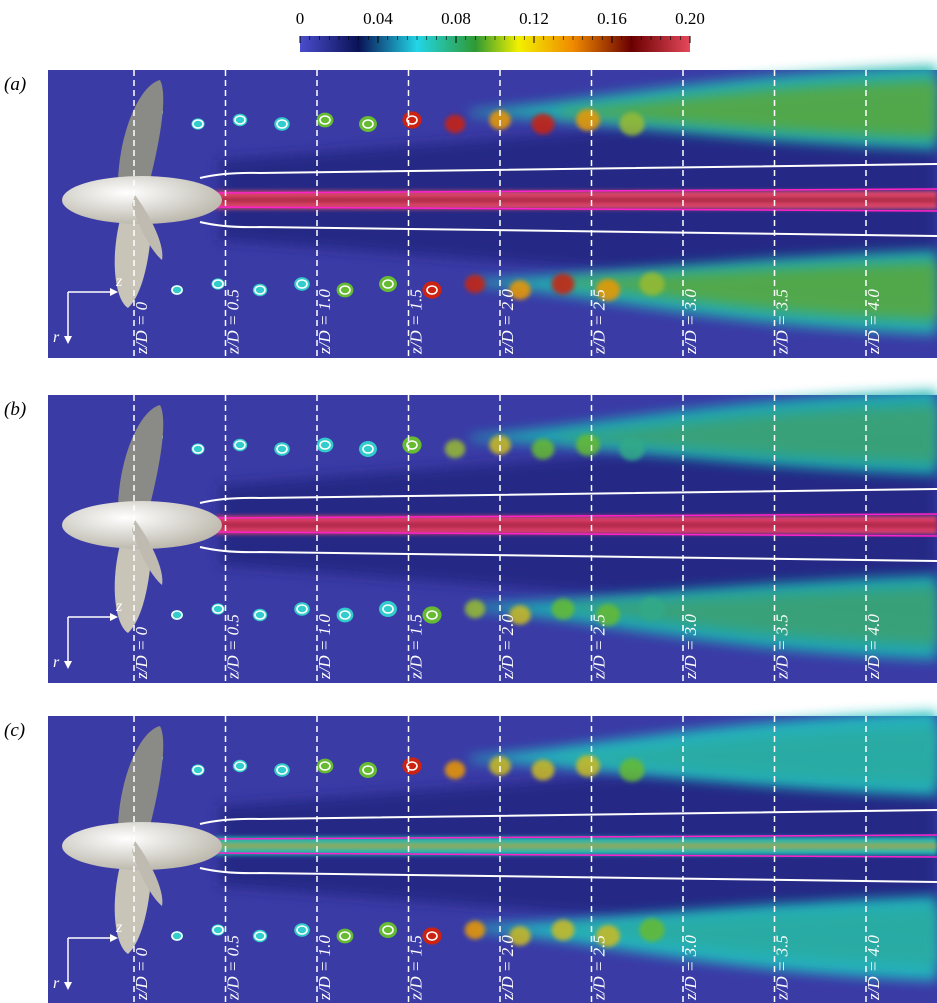 The image size is (937, 1003). What do you see at coordinates (873, 647) in the screenshot?
I see `station-label: z/D = 4.0` at bounding box center [873, 647].